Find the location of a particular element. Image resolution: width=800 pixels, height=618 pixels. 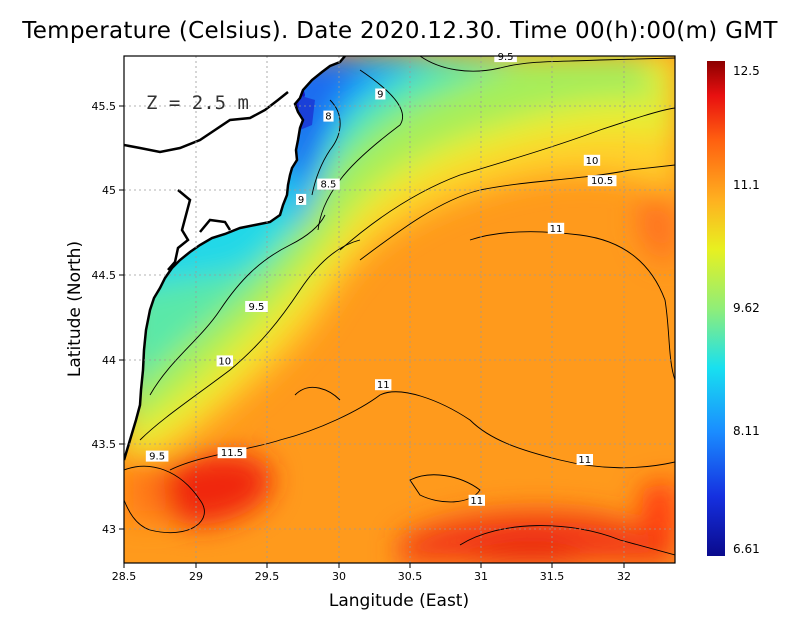

colorbar-label: 8.11 is located at coordinates (746, 431).